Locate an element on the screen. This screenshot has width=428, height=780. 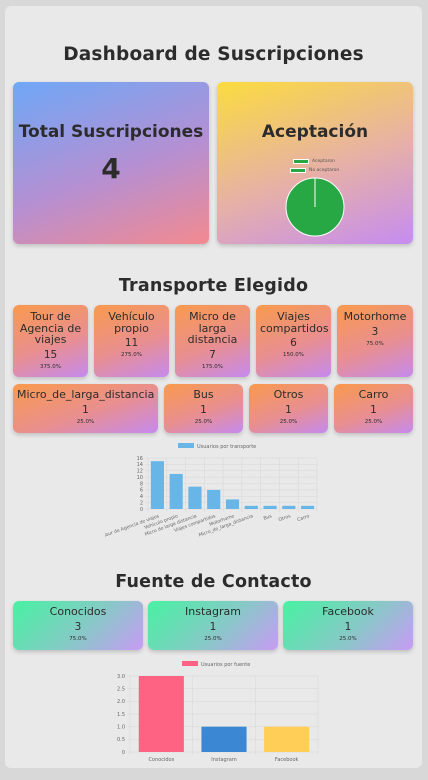
transport-card-bus: Bus 1 25.0% is located at coordinates (203, 408).